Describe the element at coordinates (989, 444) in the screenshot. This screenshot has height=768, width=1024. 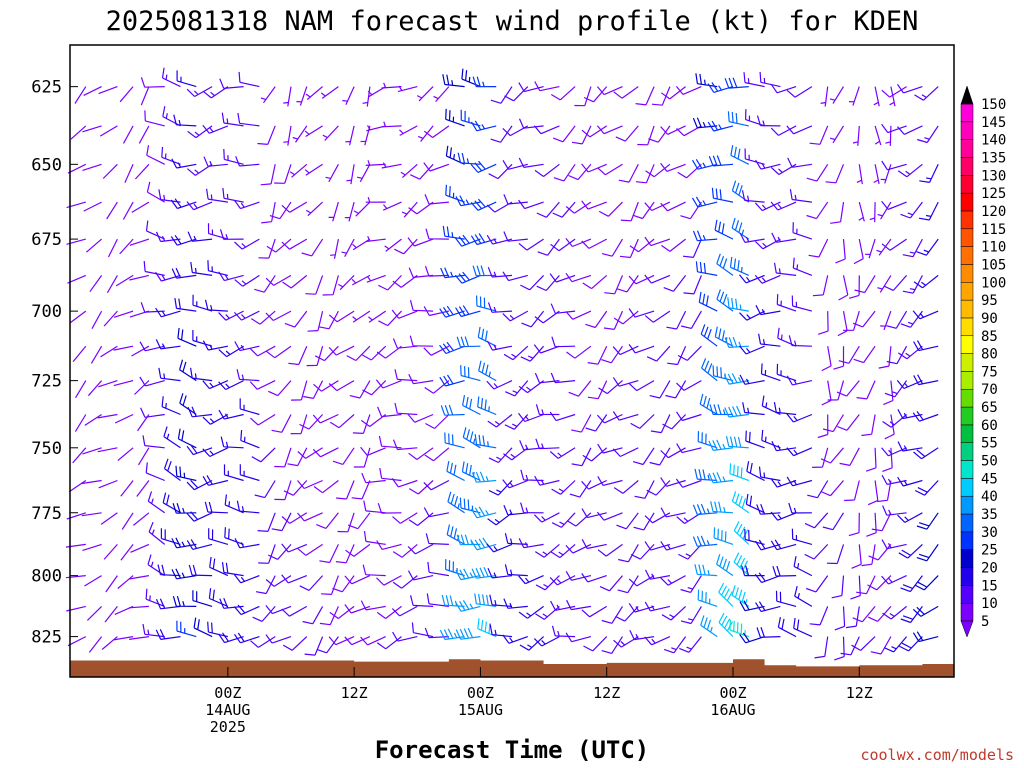
I see `colorbar-tick-label: 55` at that location.